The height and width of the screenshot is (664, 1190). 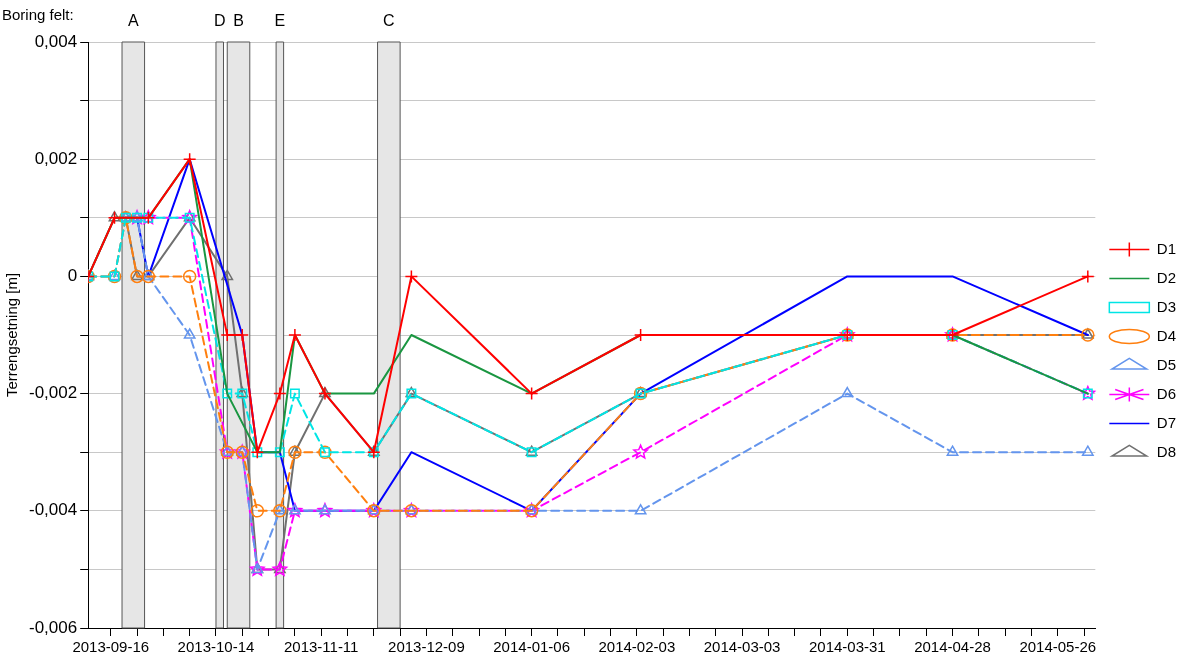 I want to click on legend-label: D2, so click(x=1166, y=277).